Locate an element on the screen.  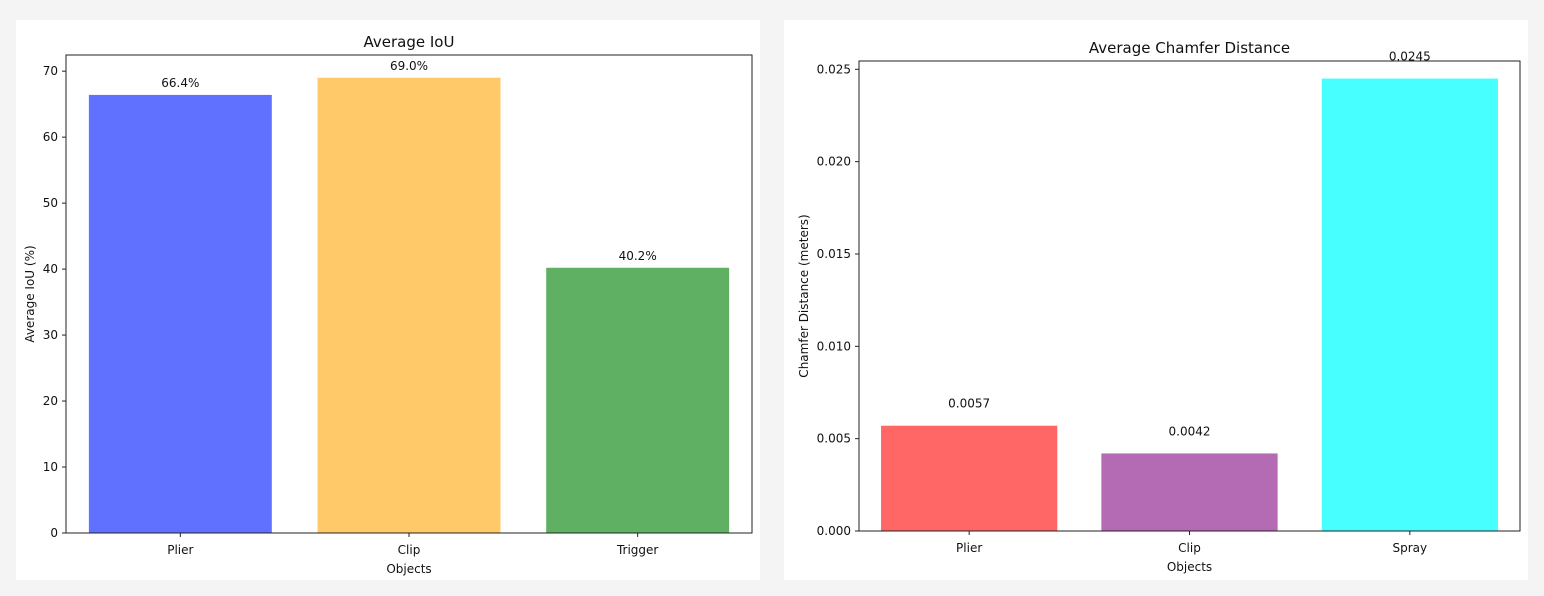
iou-y-tick-label: 40 is located at coordinates (50, 269).